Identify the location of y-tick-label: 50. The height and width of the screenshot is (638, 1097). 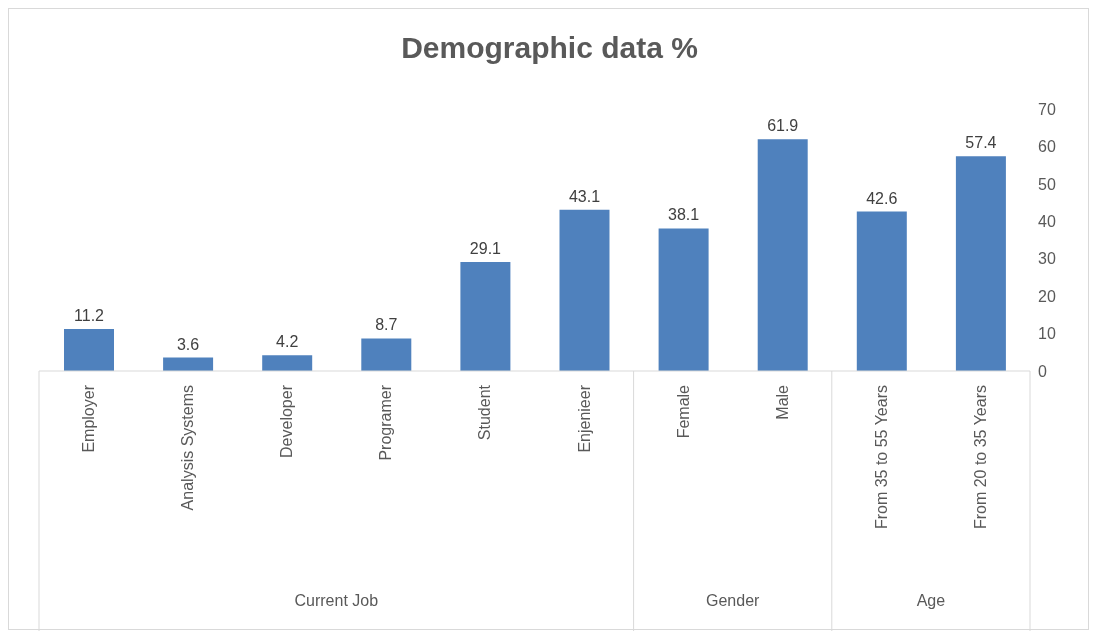
(1047, 184).